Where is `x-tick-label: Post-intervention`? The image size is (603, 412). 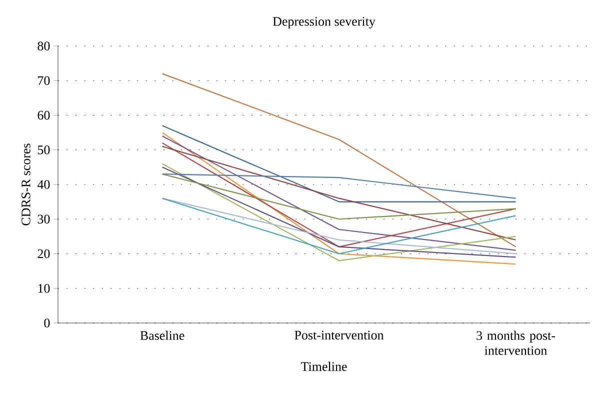
x-tick-label: Post-intervention is located at coordinates (339, 335).